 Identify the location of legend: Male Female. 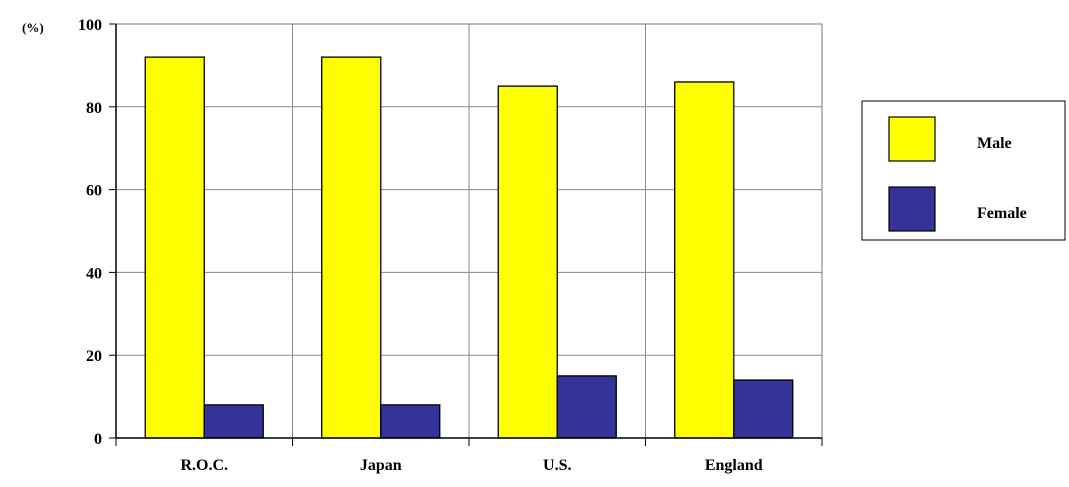
(963, 170).